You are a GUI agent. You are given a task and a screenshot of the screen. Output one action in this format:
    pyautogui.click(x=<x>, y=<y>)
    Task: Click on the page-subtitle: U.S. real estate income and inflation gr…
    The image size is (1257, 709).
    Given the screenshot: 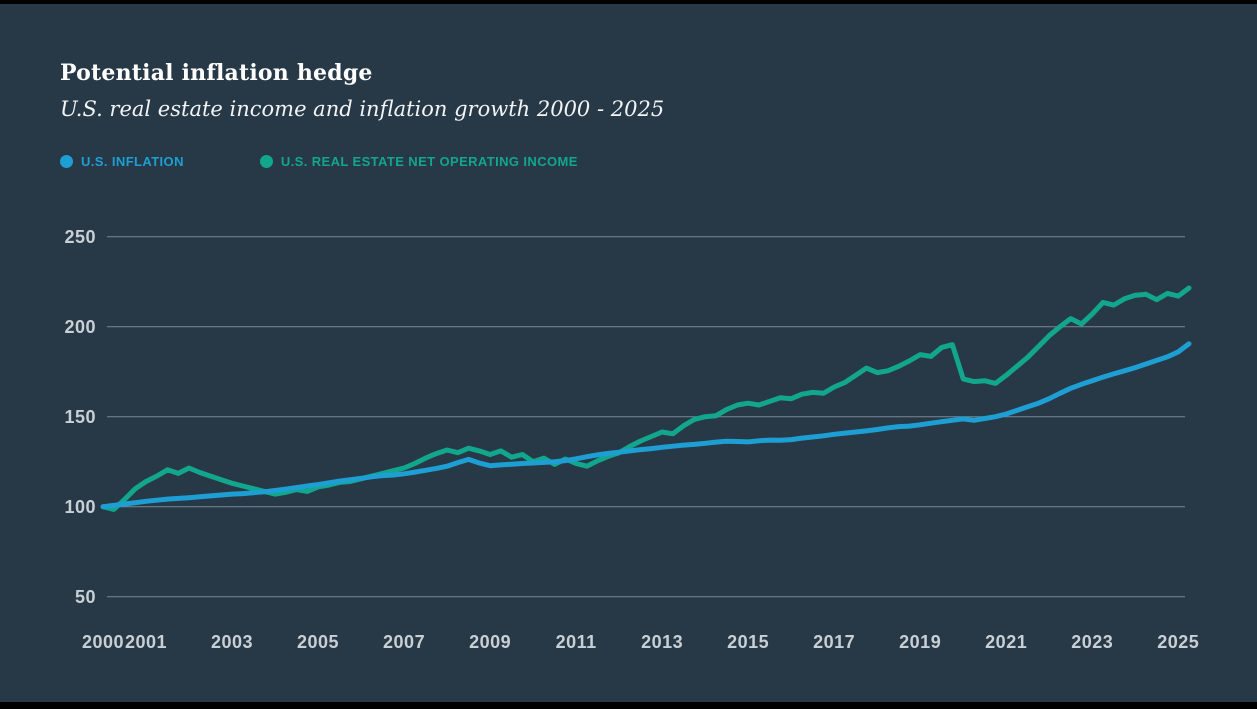 What is the action you would take?
    pyautogui.click(x=362, y=109)
    